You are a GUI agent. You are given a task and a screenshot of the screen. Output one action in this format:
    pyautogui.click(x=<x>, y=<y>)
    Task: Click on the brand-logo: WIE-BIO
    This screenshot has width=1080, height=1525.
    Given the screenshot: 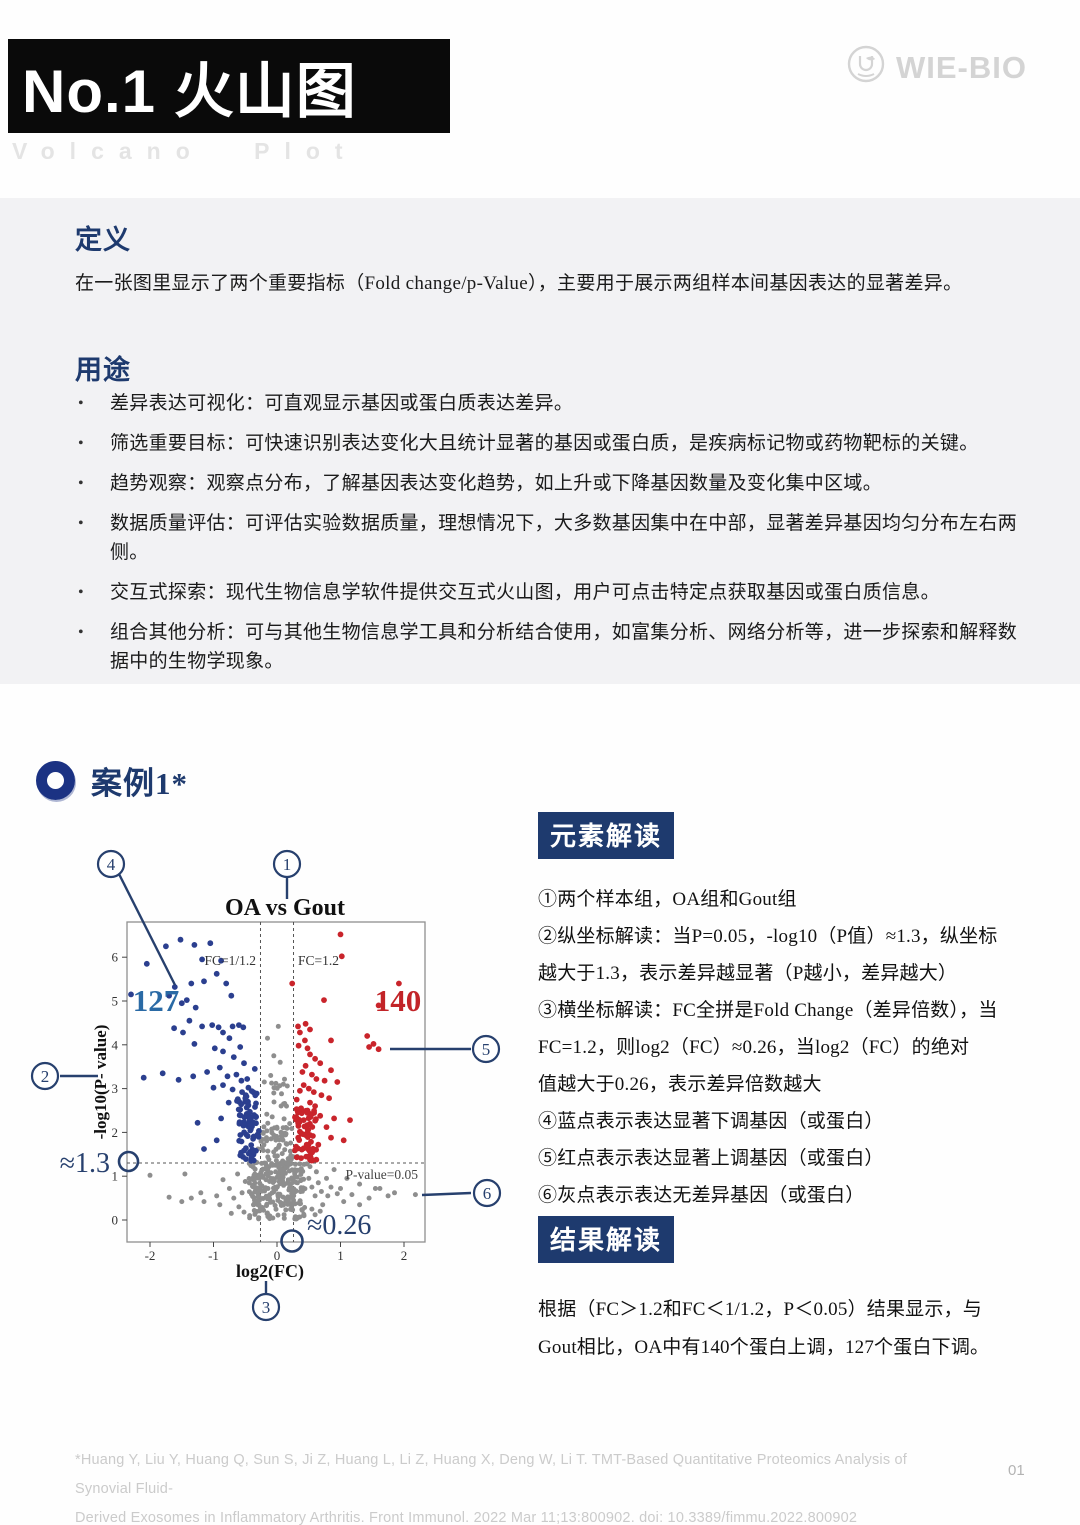 What is the action you would take?
    pyautogui.click(x=936, y=68)
    